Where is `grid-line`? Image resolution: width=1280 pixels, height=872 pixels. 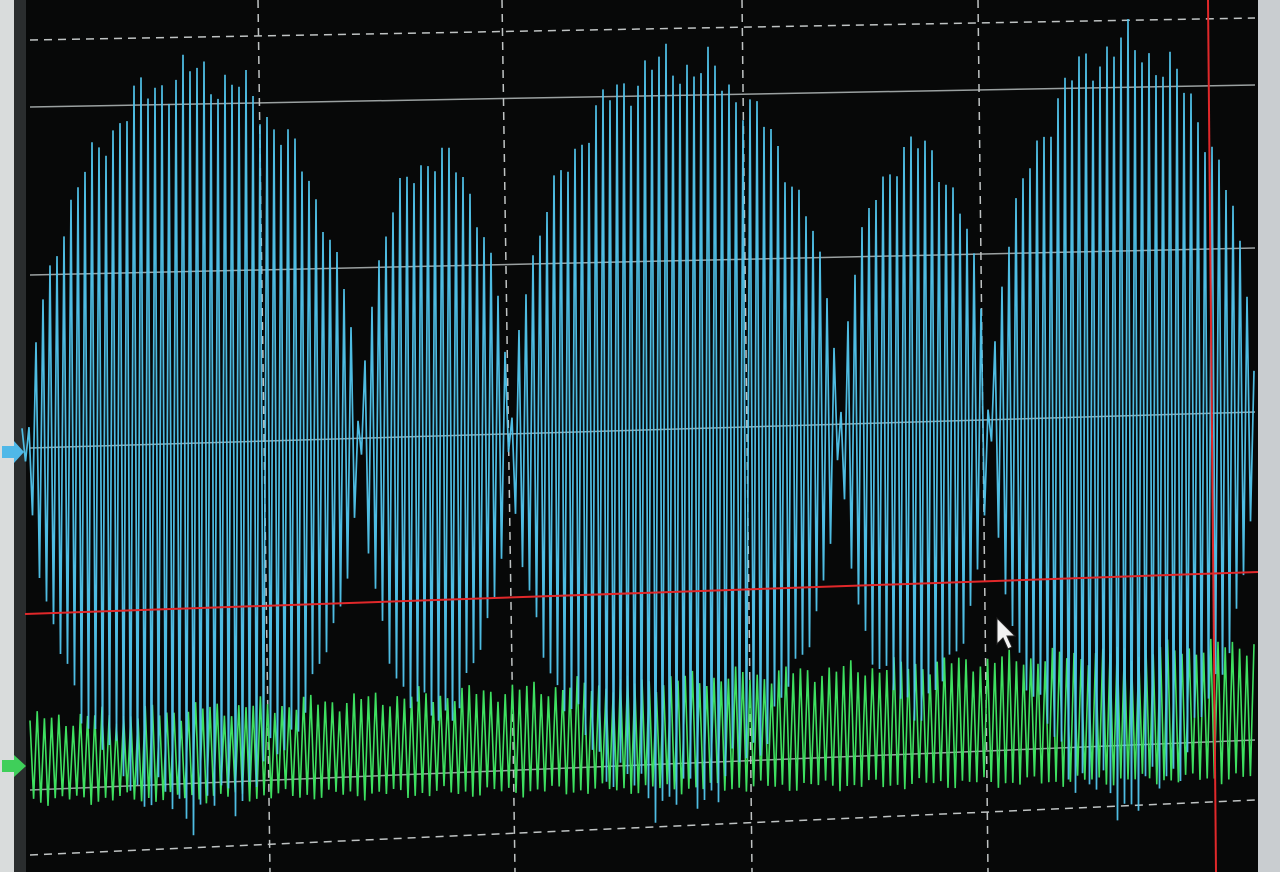
grid-line is located at coordinates (642, 96).